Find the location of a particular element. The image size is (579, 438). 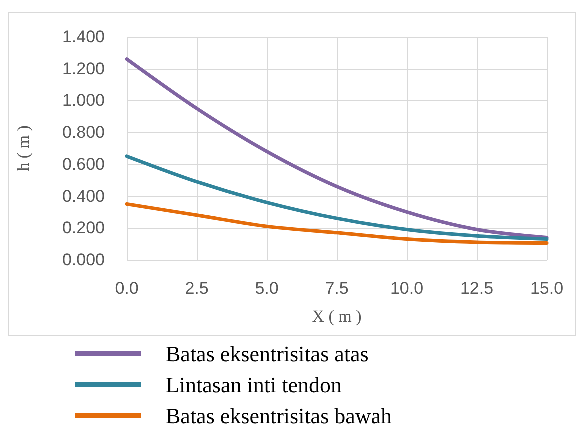

y-tick-label: 0.600 is located at coordinates (83, 164).